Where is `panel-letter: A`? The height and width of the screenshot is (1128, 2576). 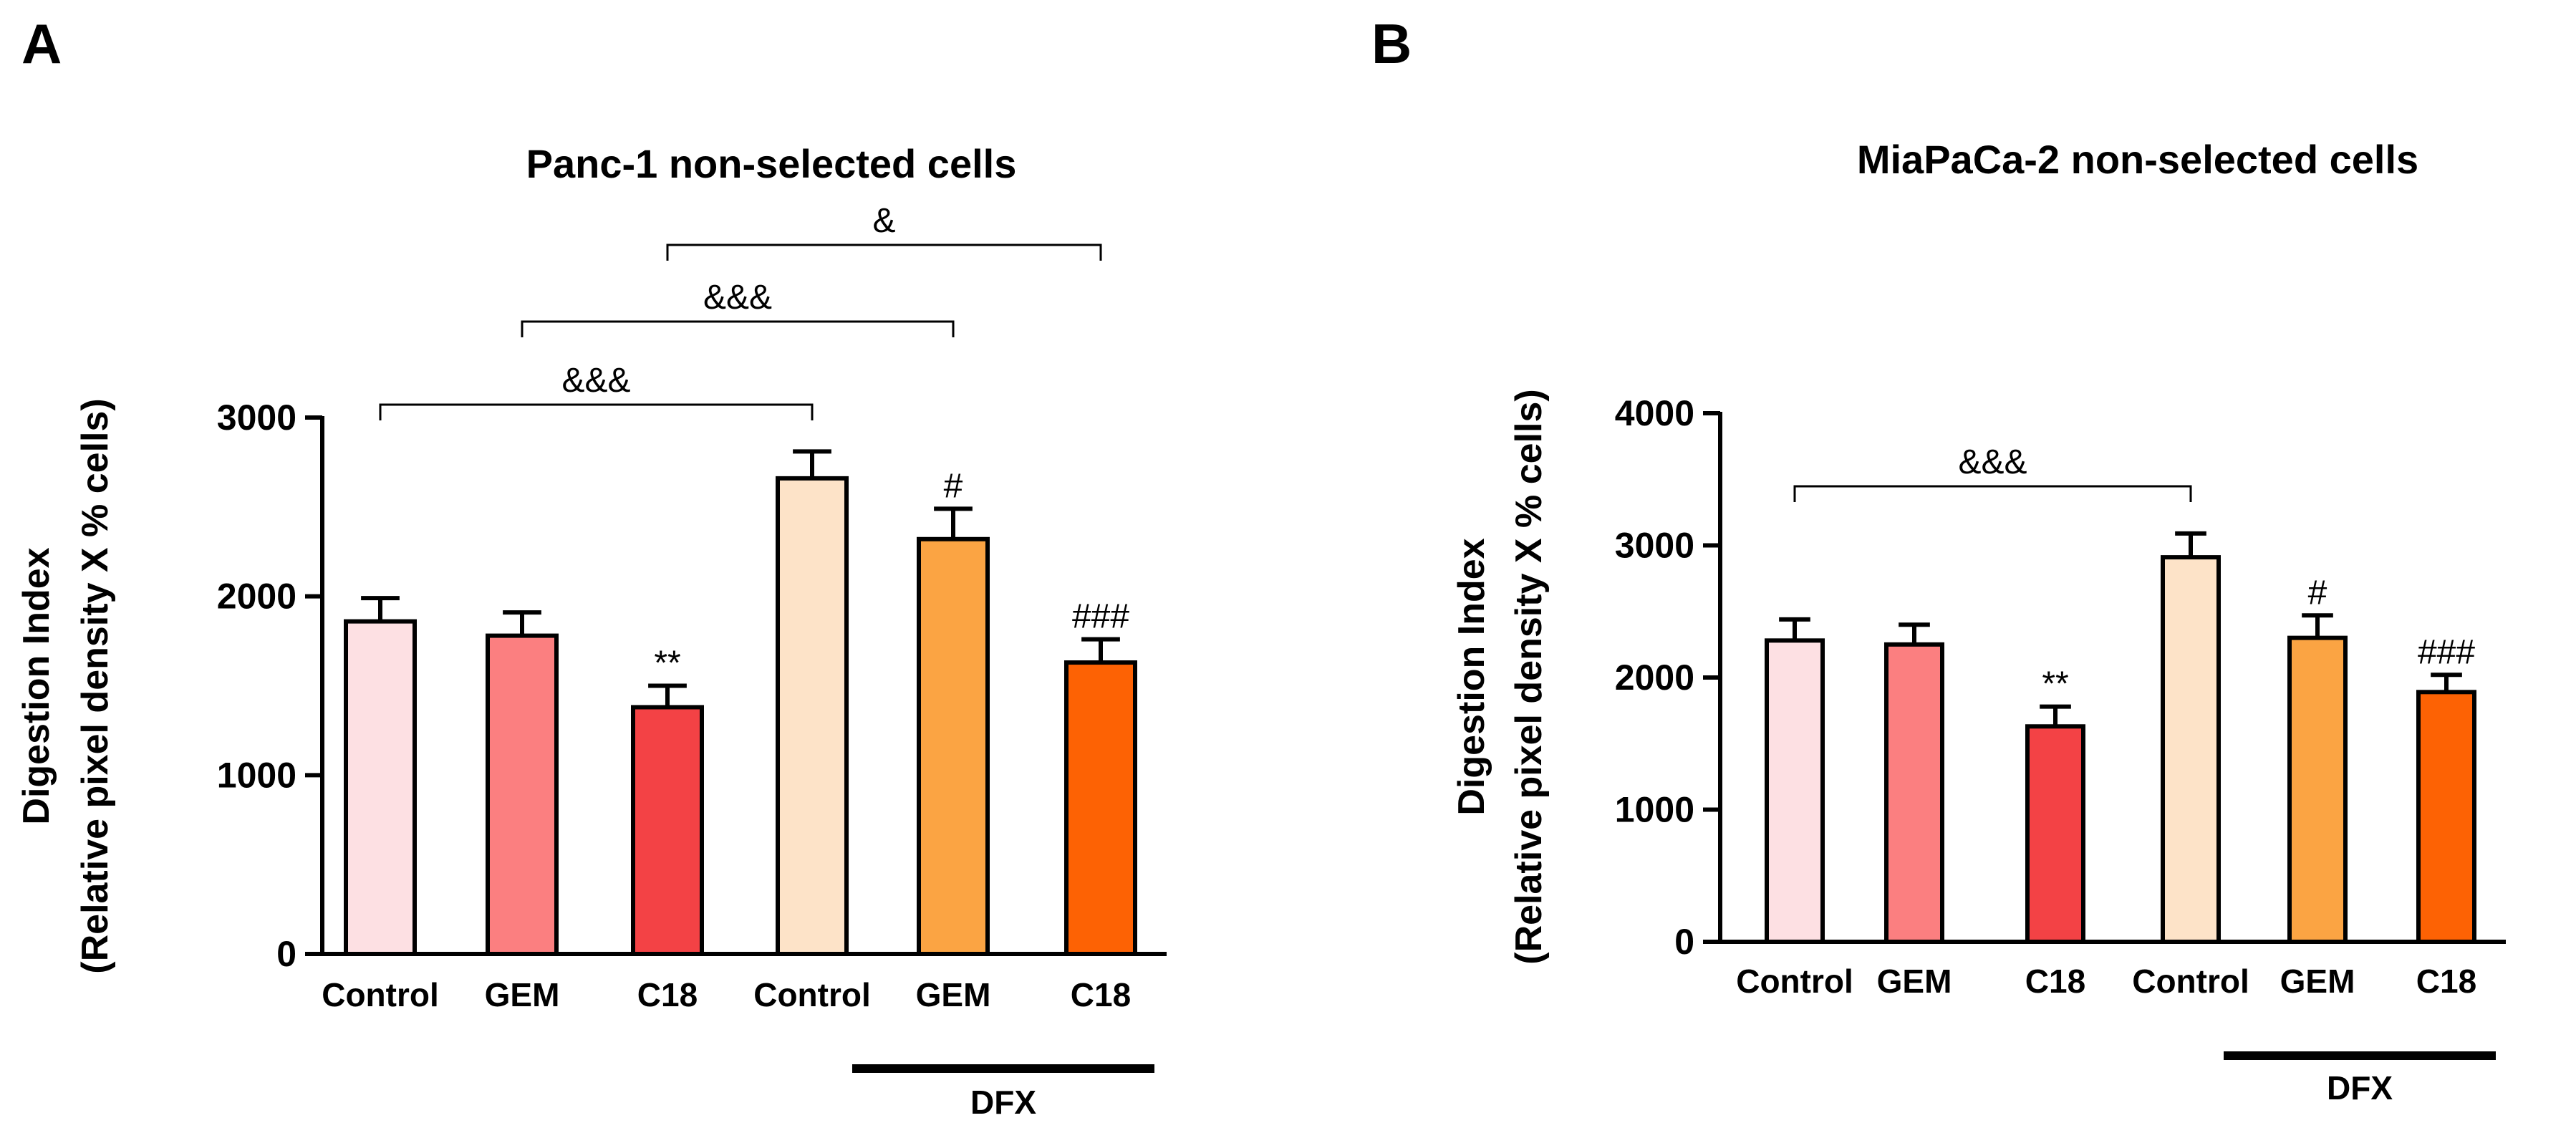 panel-letter: A is located at coordinates (41, 43).